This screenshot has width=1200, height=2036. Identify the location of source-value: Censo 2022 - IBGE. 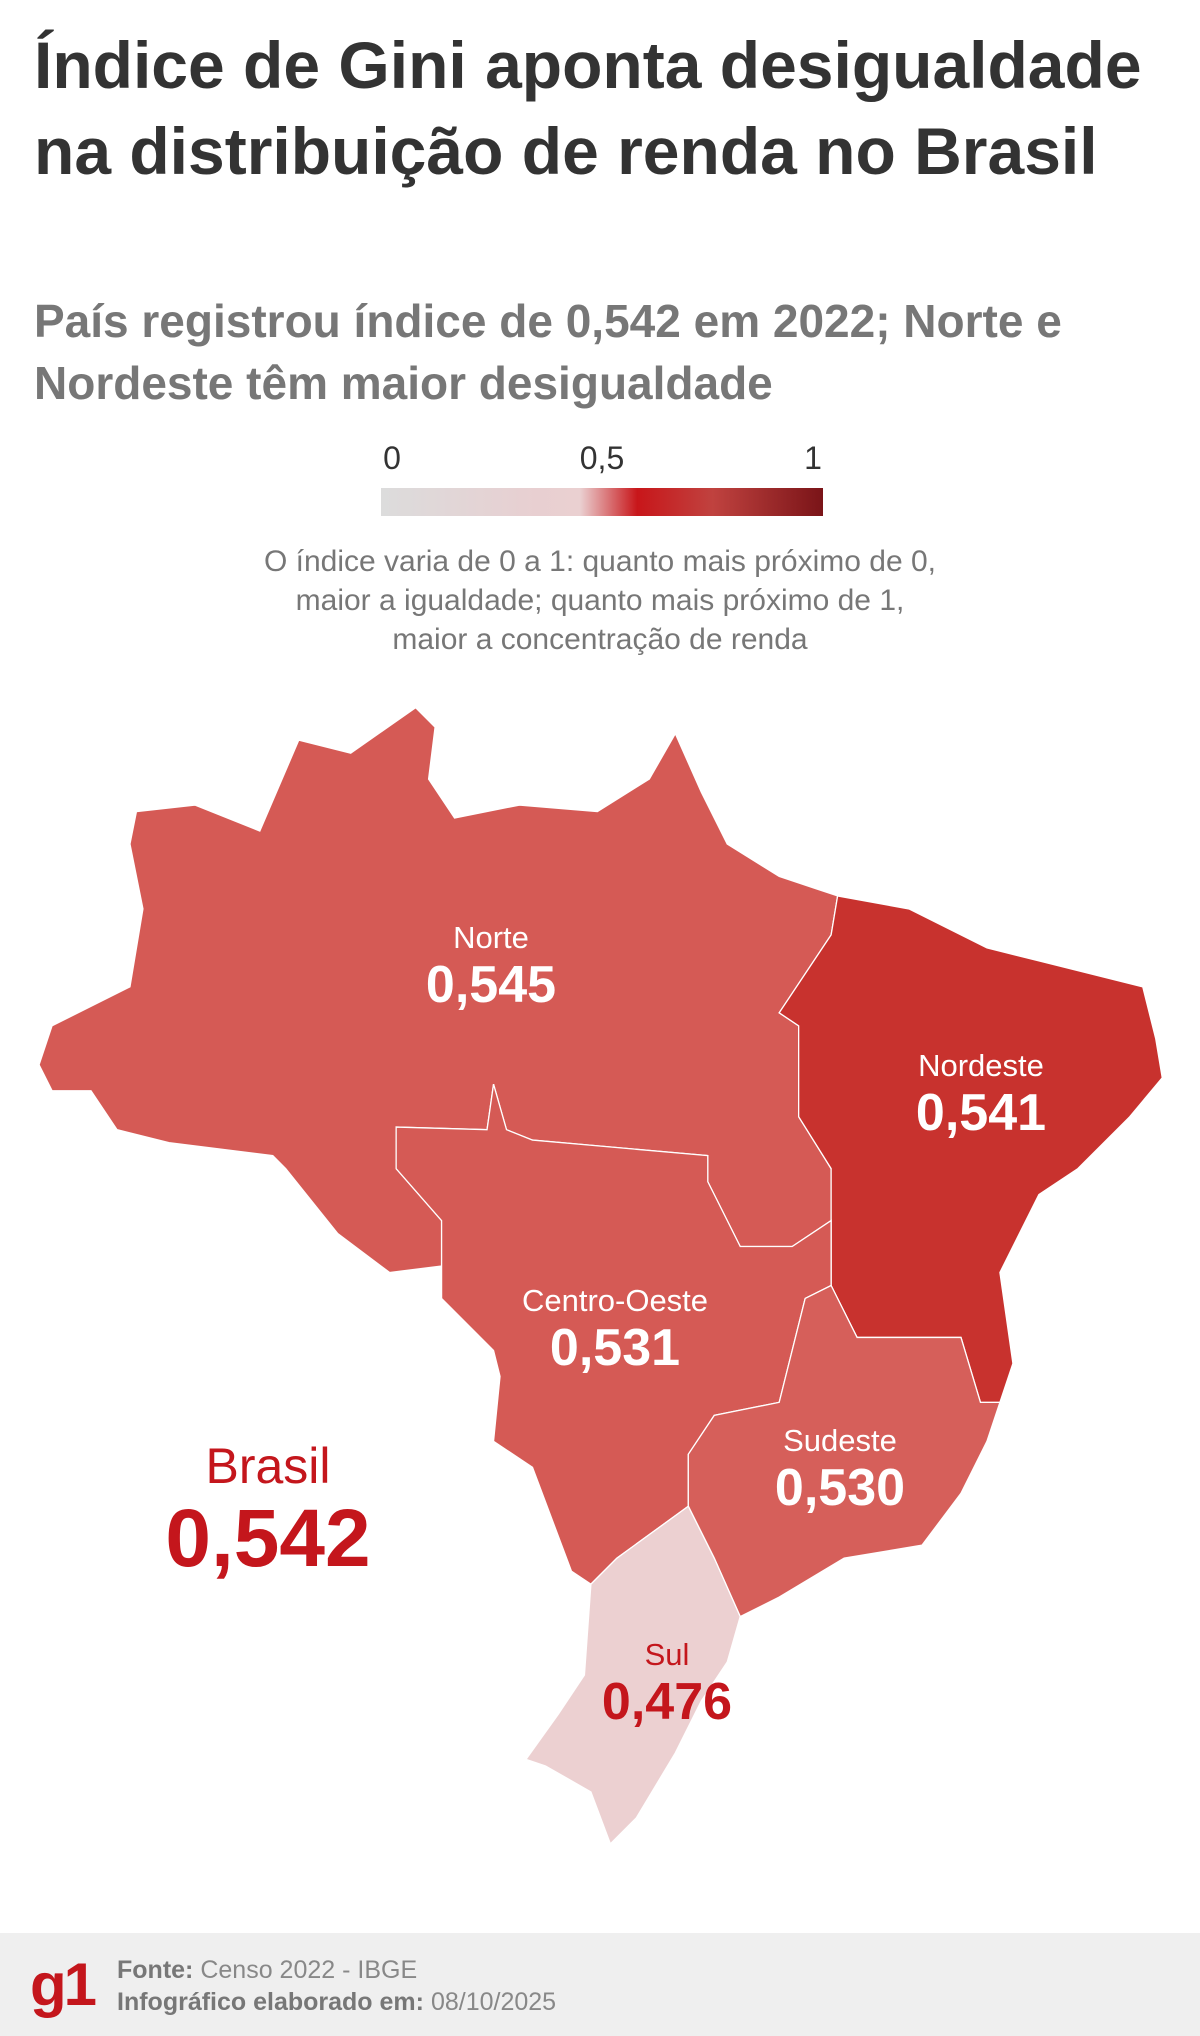
(309, 1970).